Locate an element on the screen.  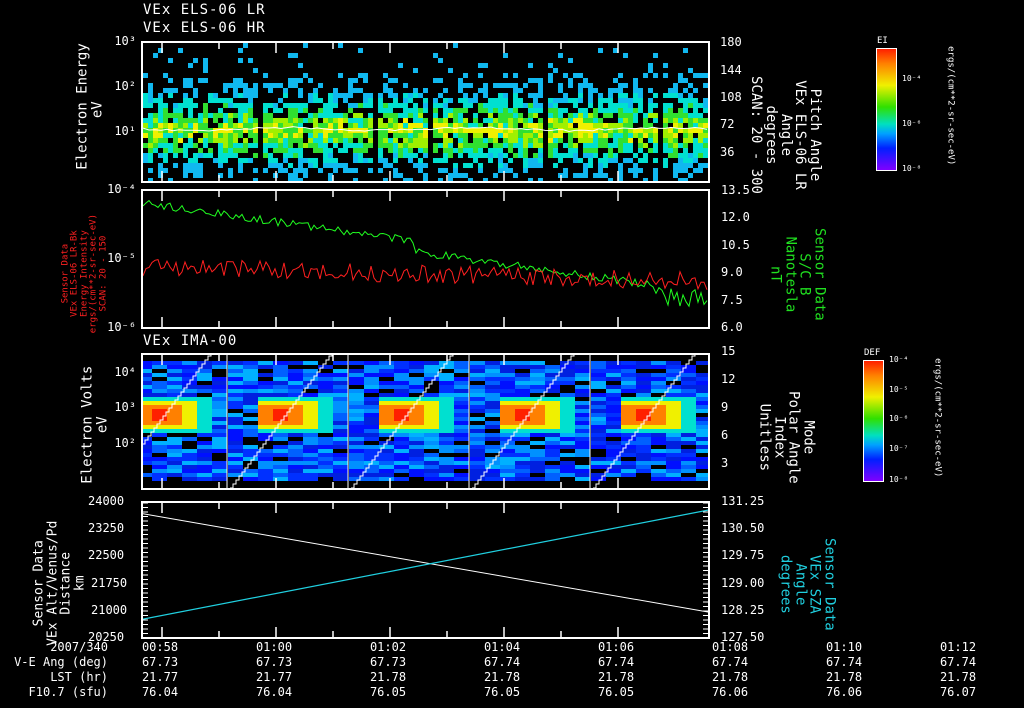
p1-ytick-right: 108 is located at coordinates (731, 97).